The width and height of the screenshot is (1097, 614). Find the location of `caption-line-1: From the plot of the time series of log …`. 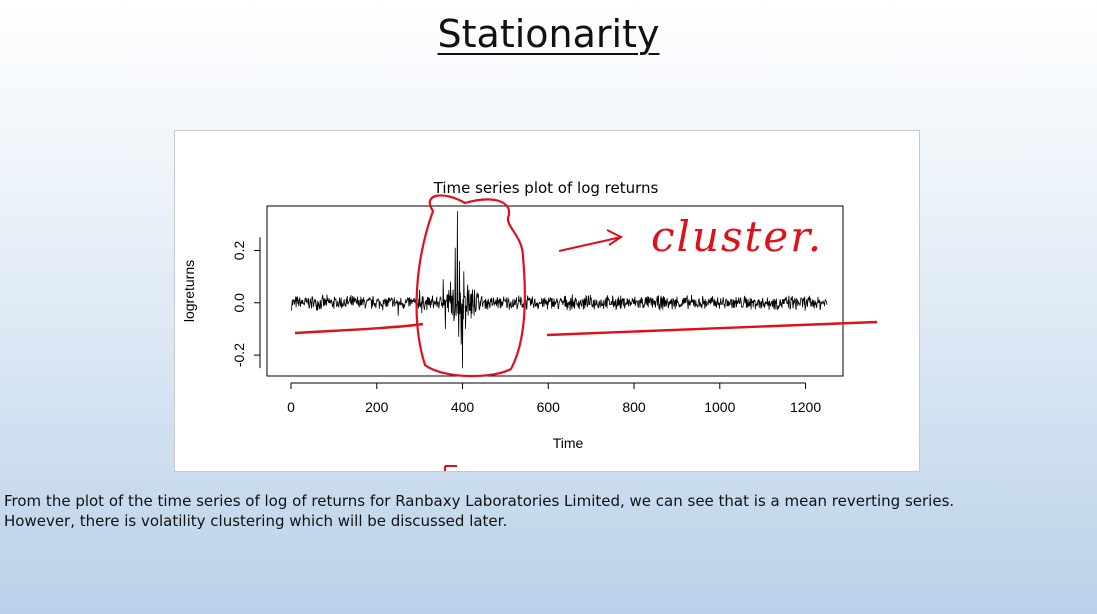

caption-line-1: From the plot of the time series of log … is located at coordinates (479, 501).